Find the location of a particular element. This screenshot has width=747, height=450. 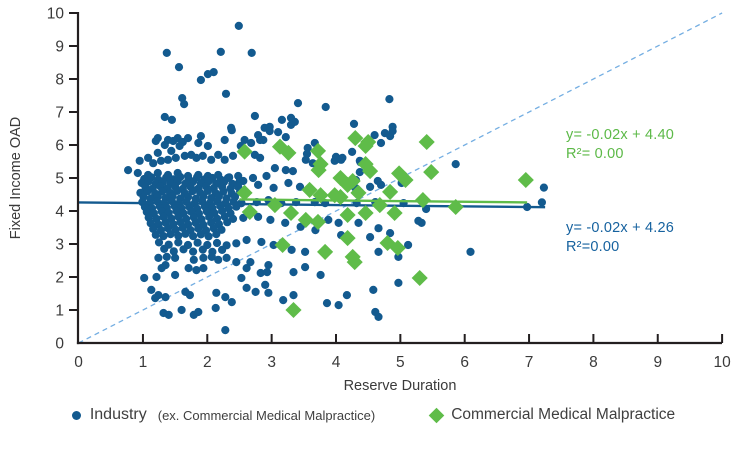

y-tick-label: 7 is located at coordinates (59, 113).